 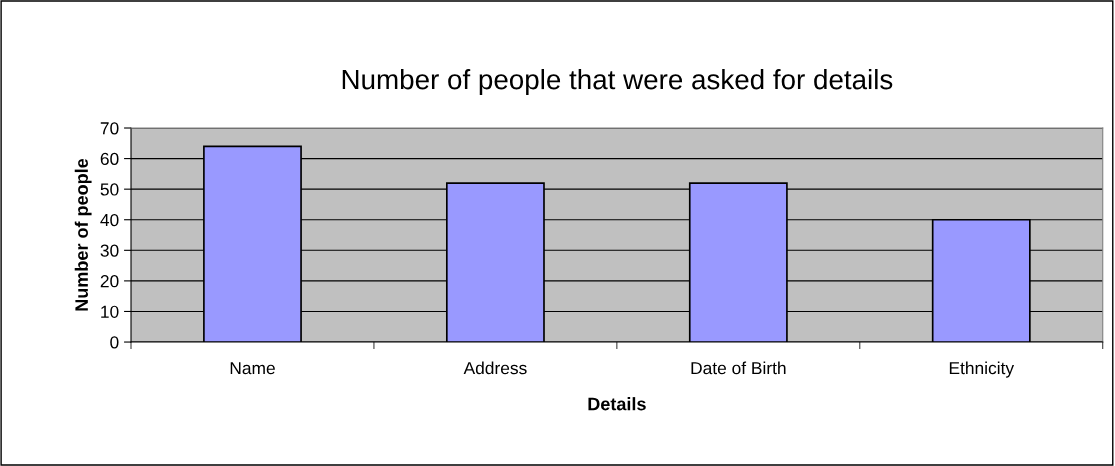 I want to click on x-axis-title: Details, so click(x=617, y=404).